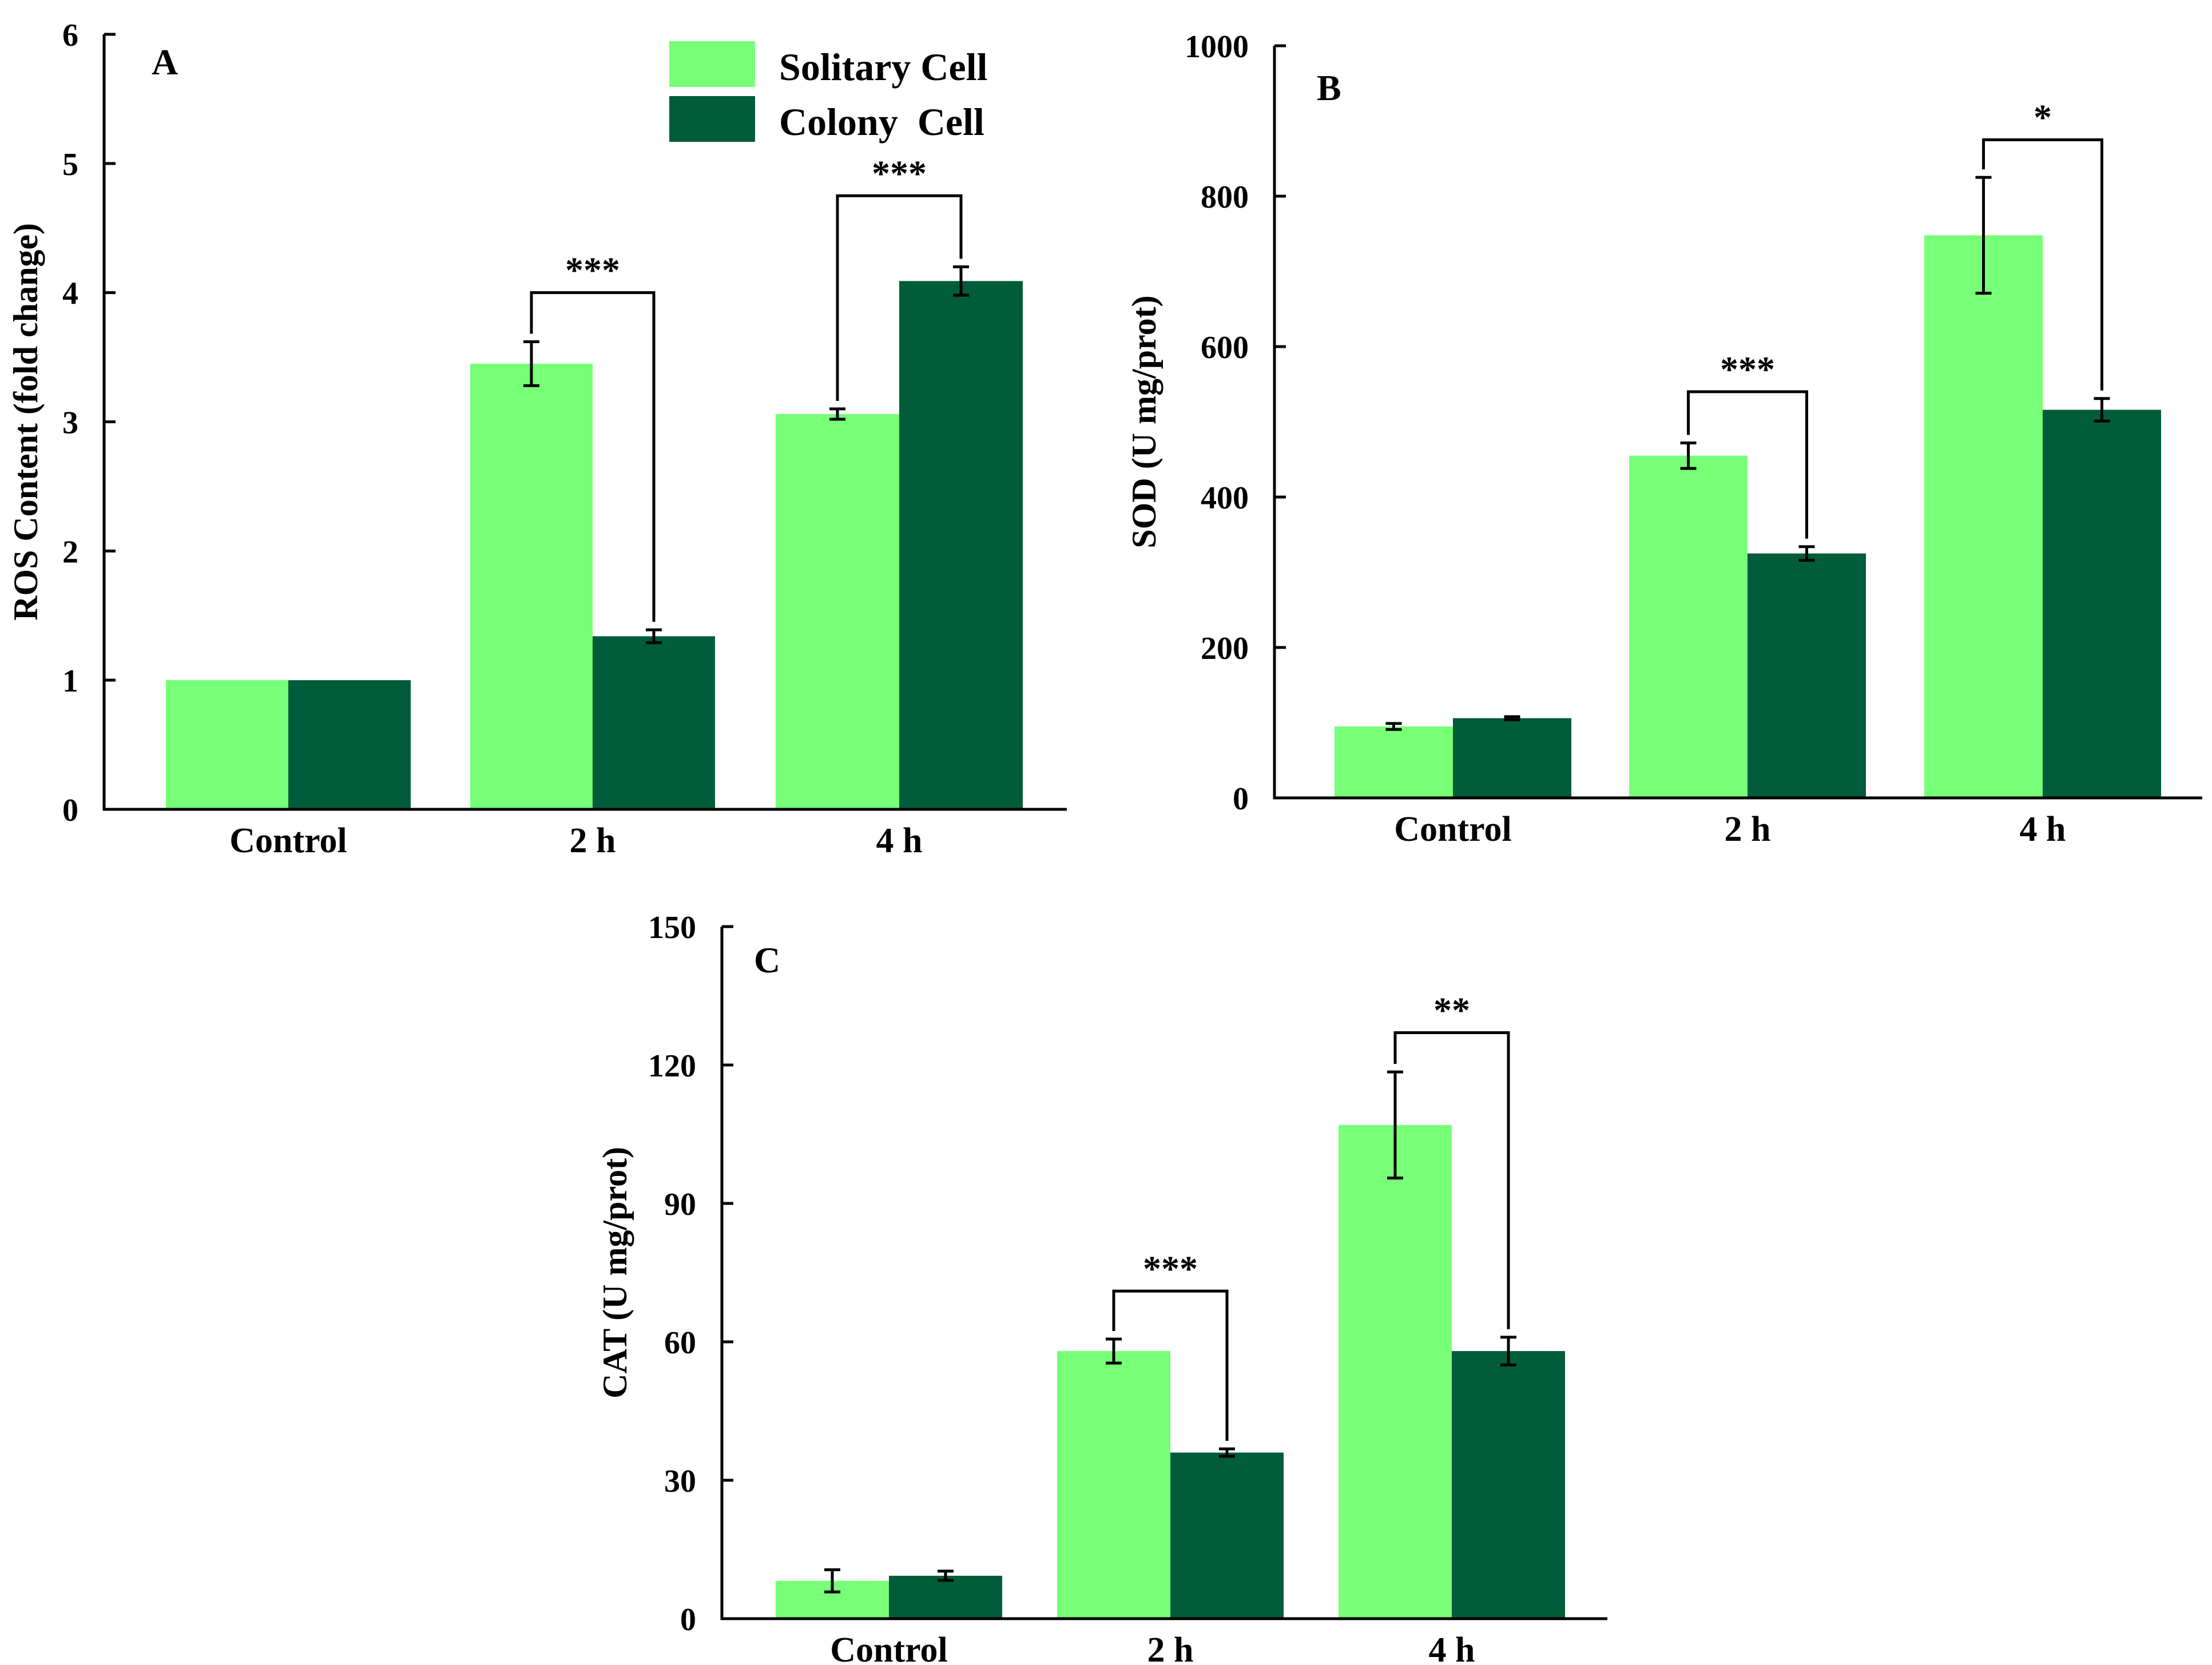 The width and height of the screenshot is (2212, 1665). What do you see at coordinates (165, 62) in the screenshot?
I see `panel-letter-a: A` at bounding box center [165, 62].